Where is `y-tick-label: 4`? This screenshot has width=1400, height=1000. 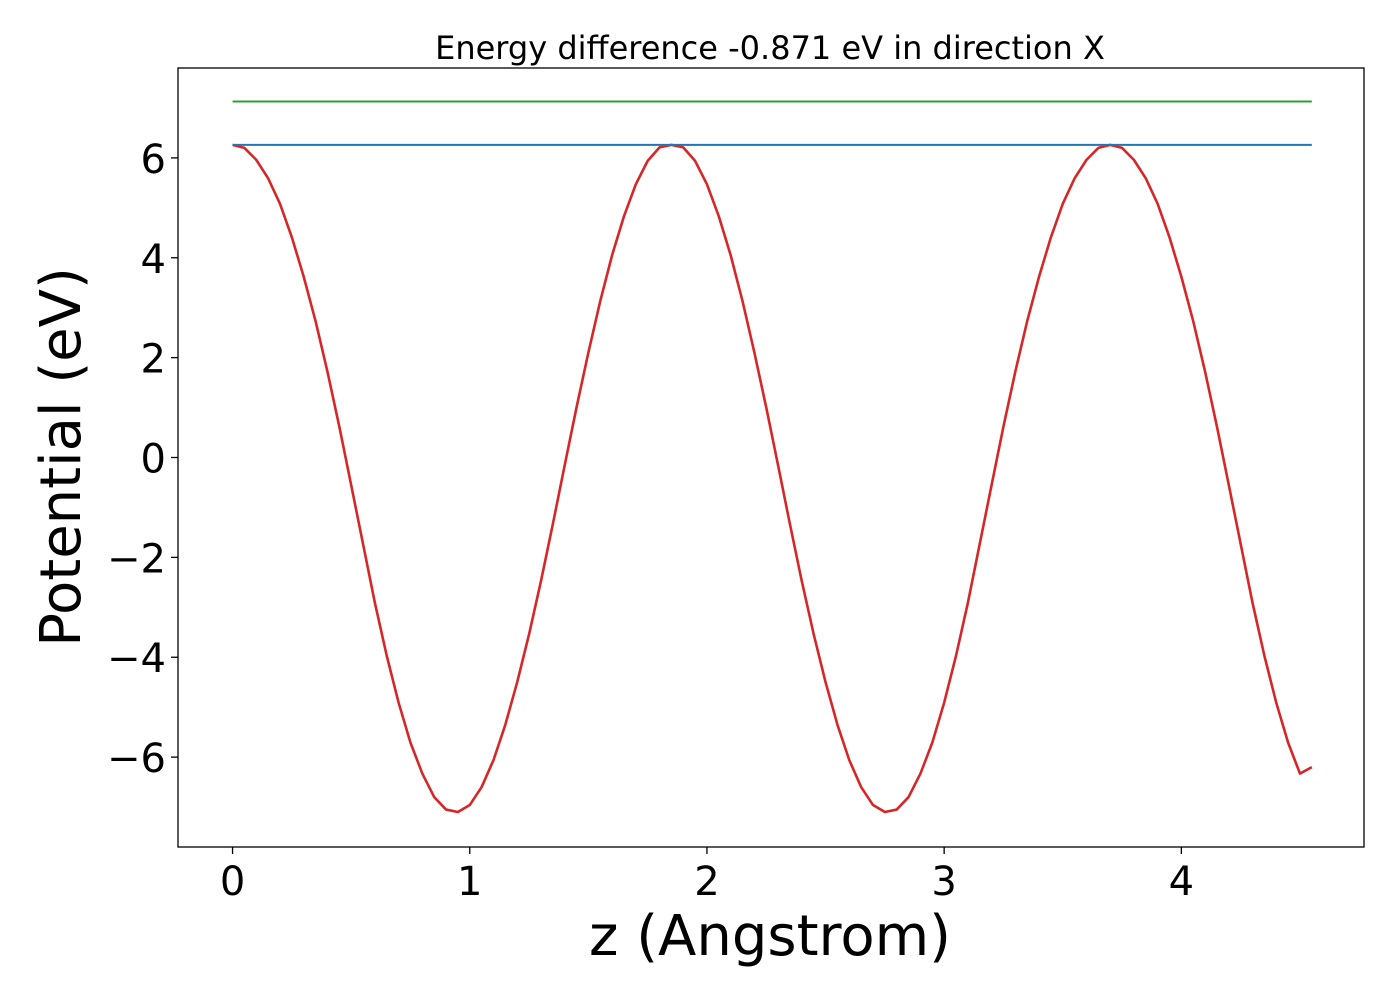 y-tick-label: 4 is located at coordinates (153, 260).